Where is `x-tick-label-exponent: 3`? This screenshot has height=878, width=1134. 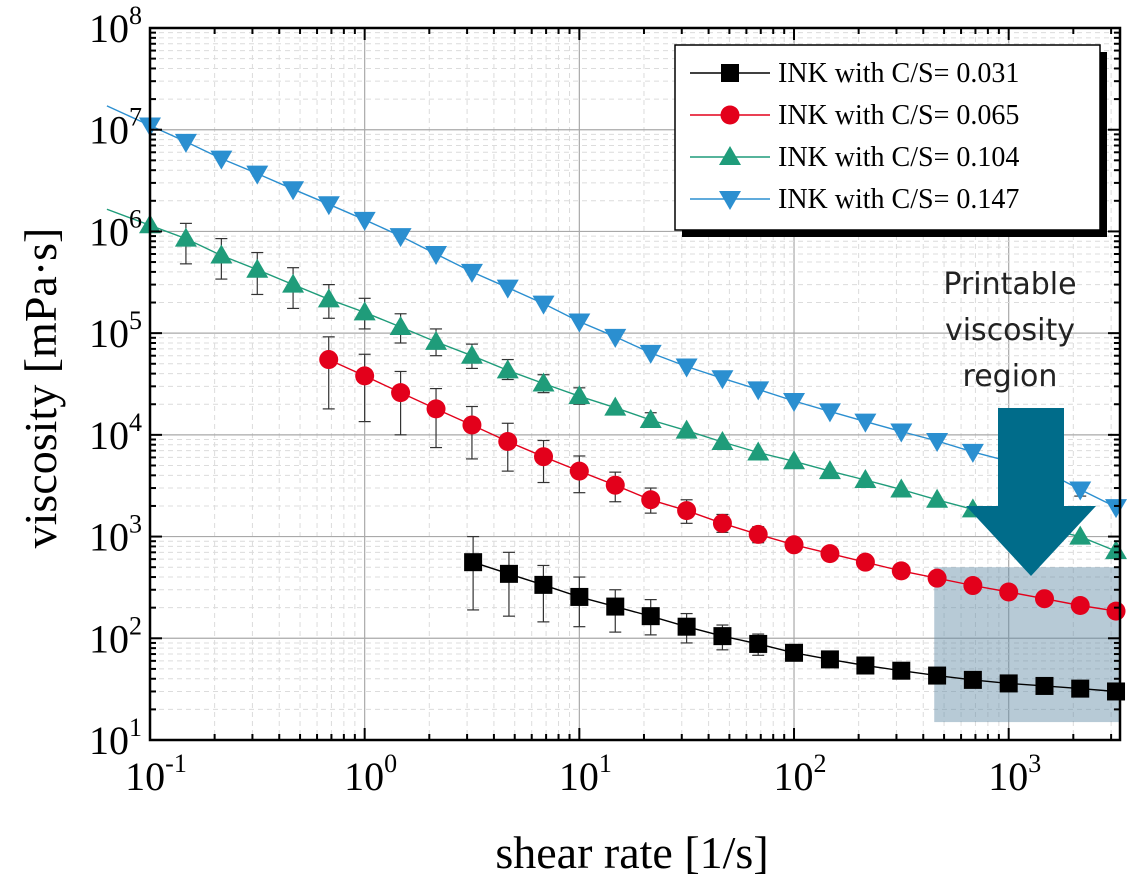
x-tick-label-exponent: 3 is located at coordinates (1034, 763).